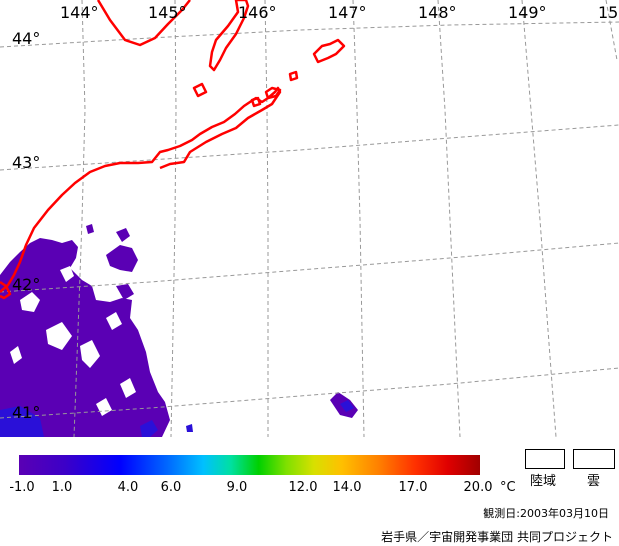 Image resolution: width=619 pixels, height=546 pixels. I want to click on lon-label: 144°, so click(79, 12).